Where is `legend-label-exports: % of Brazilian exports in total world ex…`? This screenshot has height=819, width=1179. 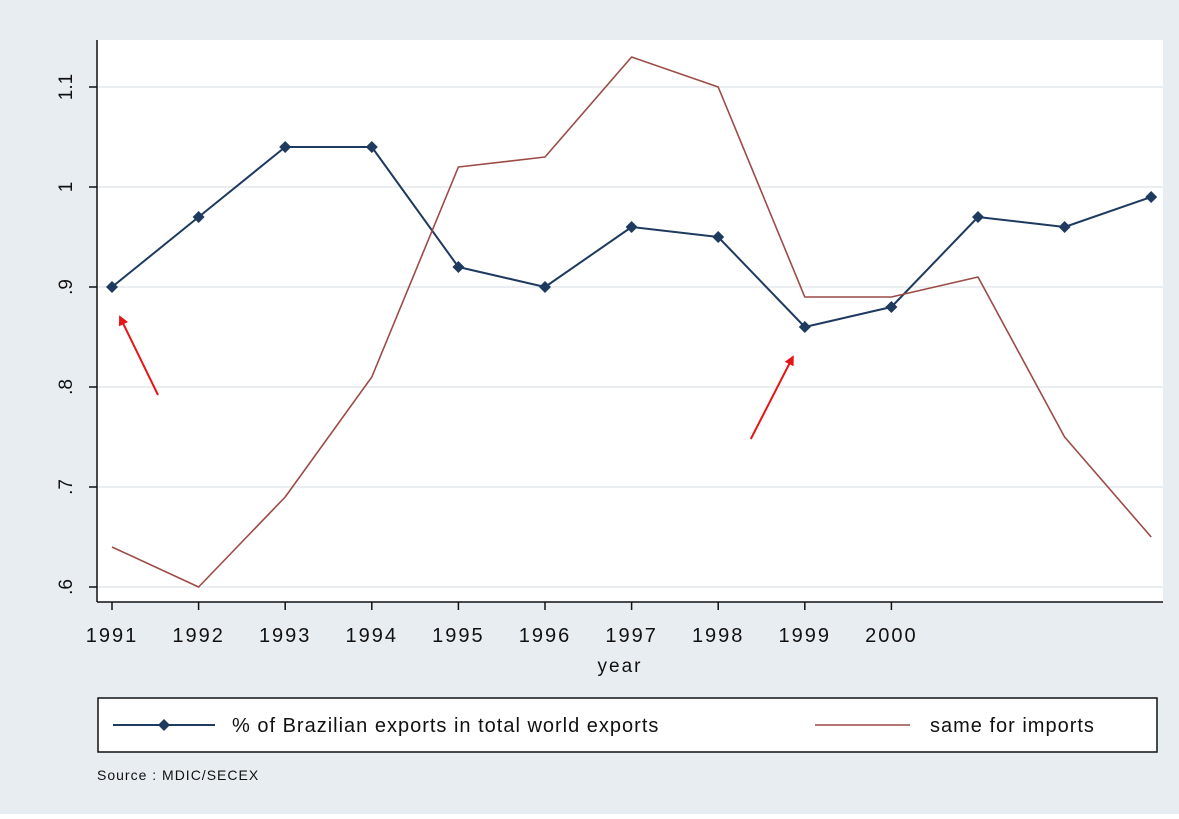 legend-label-exports: % of Brazilian exports in total world ex… is located at coordinates (445, 726).